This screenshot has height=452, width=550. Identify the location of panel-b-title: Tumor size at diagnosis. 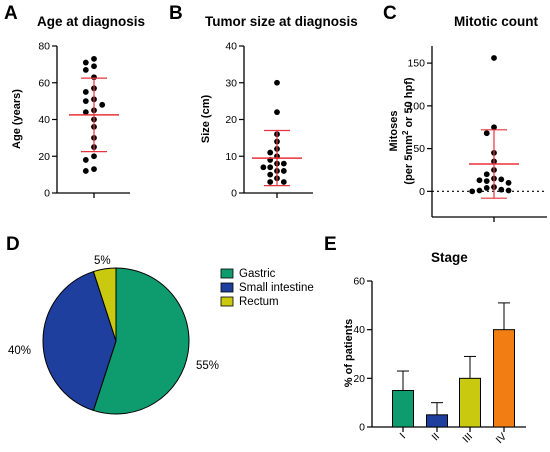
(281, 21).